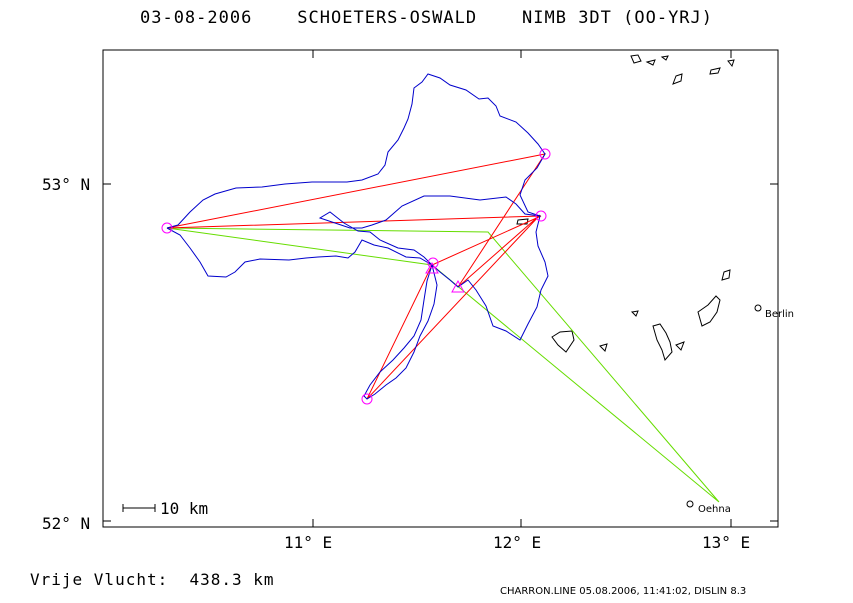 This screenshot has height=603, width=853. What do you see at coordinates (139, 508) in the screenshot?
I see `scale-bar` at bounding box center [139, 508].